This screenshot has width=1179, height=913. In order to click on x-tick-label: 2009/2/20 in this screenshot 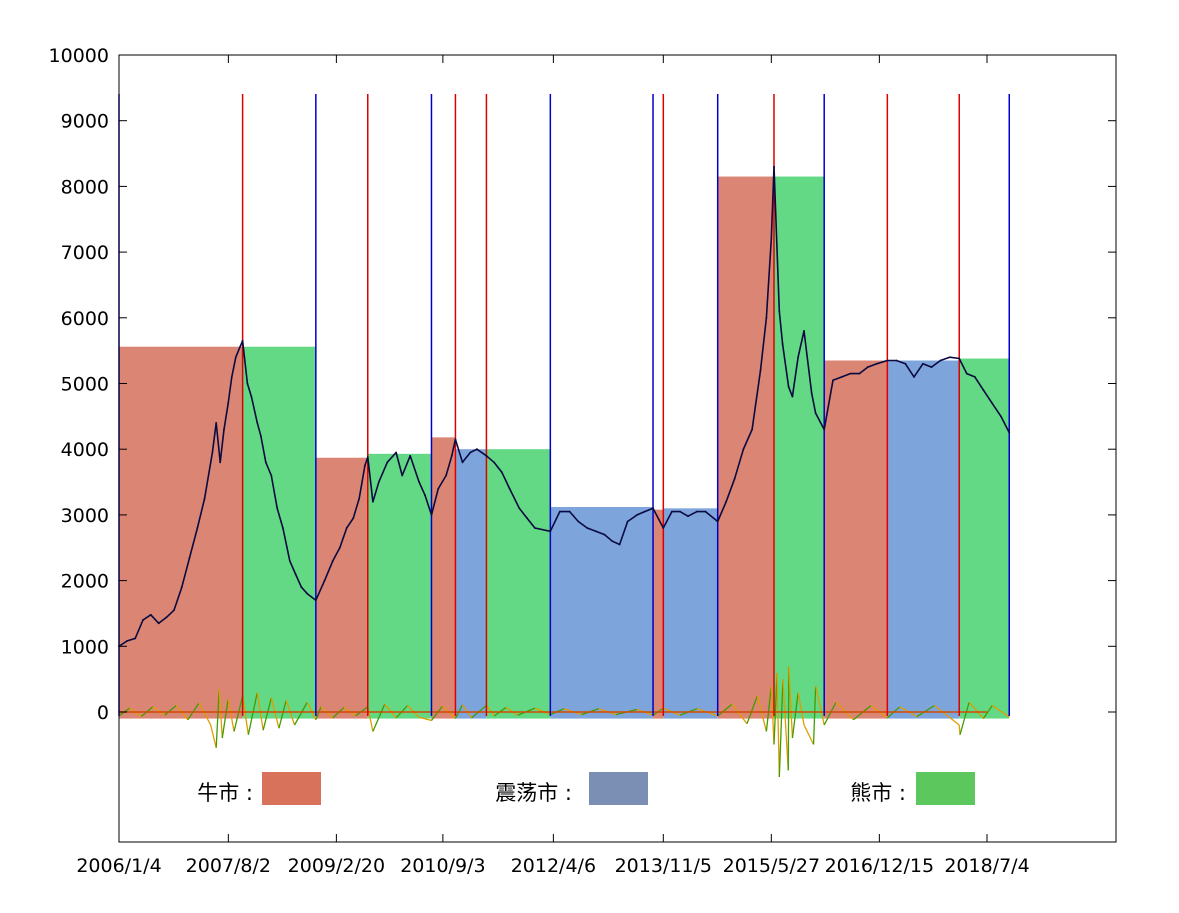, I will do `click(336, 866)`.